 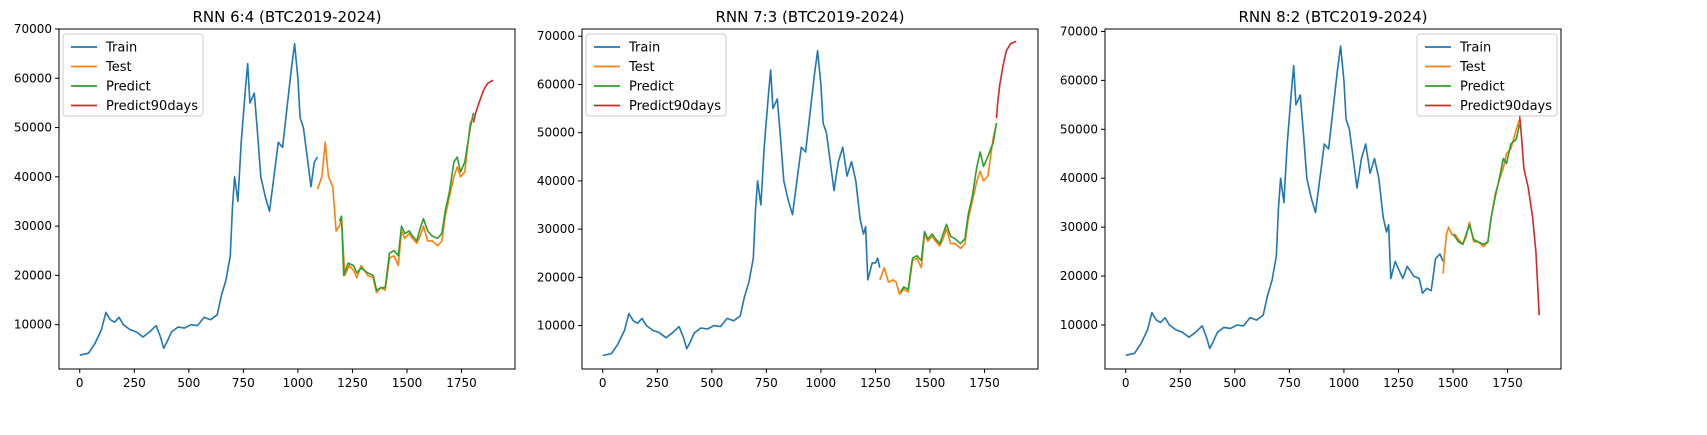 What do you see at coordinates (809, 17) in the screenshot?
I see `chart-title: RNN 7:3 (BTC2019-2024)` at bounding box center [809, 17].